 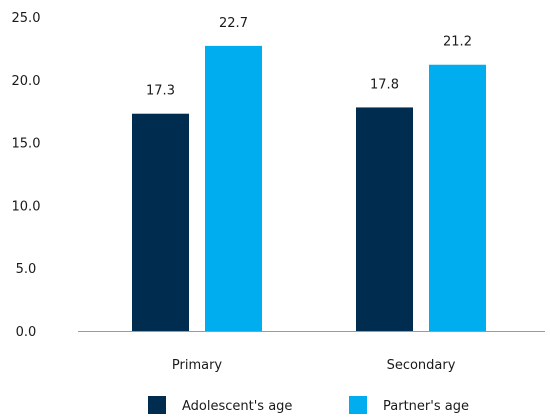 What do you see at coordinates (233, 188) in the screenshot?
I see `bar-primary-partner` at bounding box center [233, 188].